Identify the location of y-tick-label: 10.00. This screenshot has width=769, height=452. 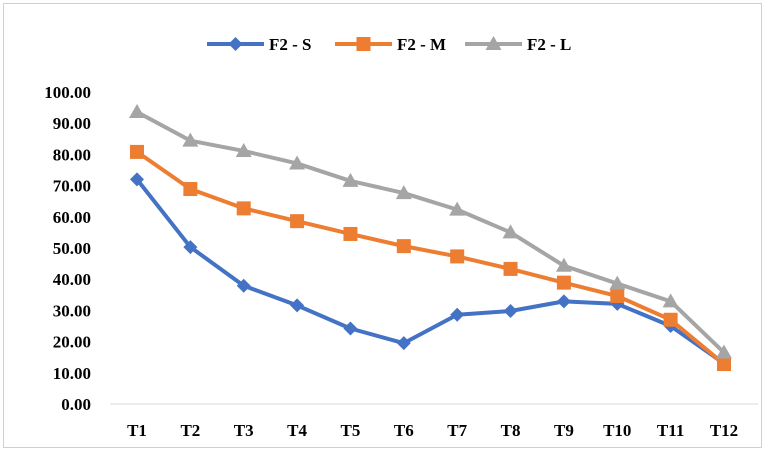
(72, 373).